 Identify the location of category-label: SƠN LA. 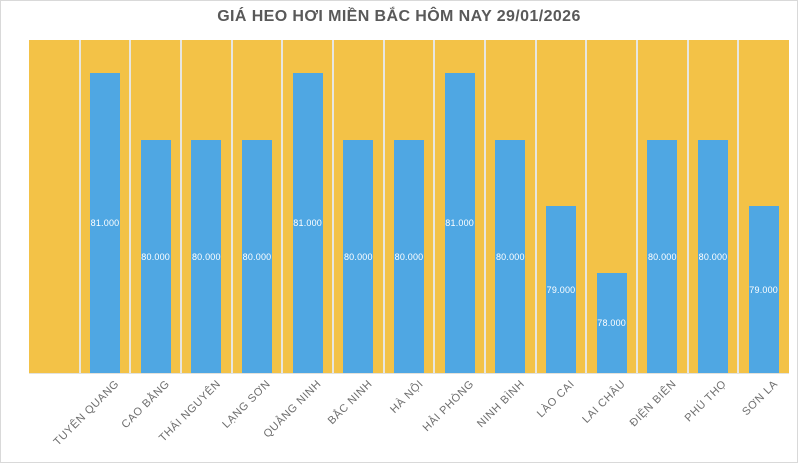
(760, 398).